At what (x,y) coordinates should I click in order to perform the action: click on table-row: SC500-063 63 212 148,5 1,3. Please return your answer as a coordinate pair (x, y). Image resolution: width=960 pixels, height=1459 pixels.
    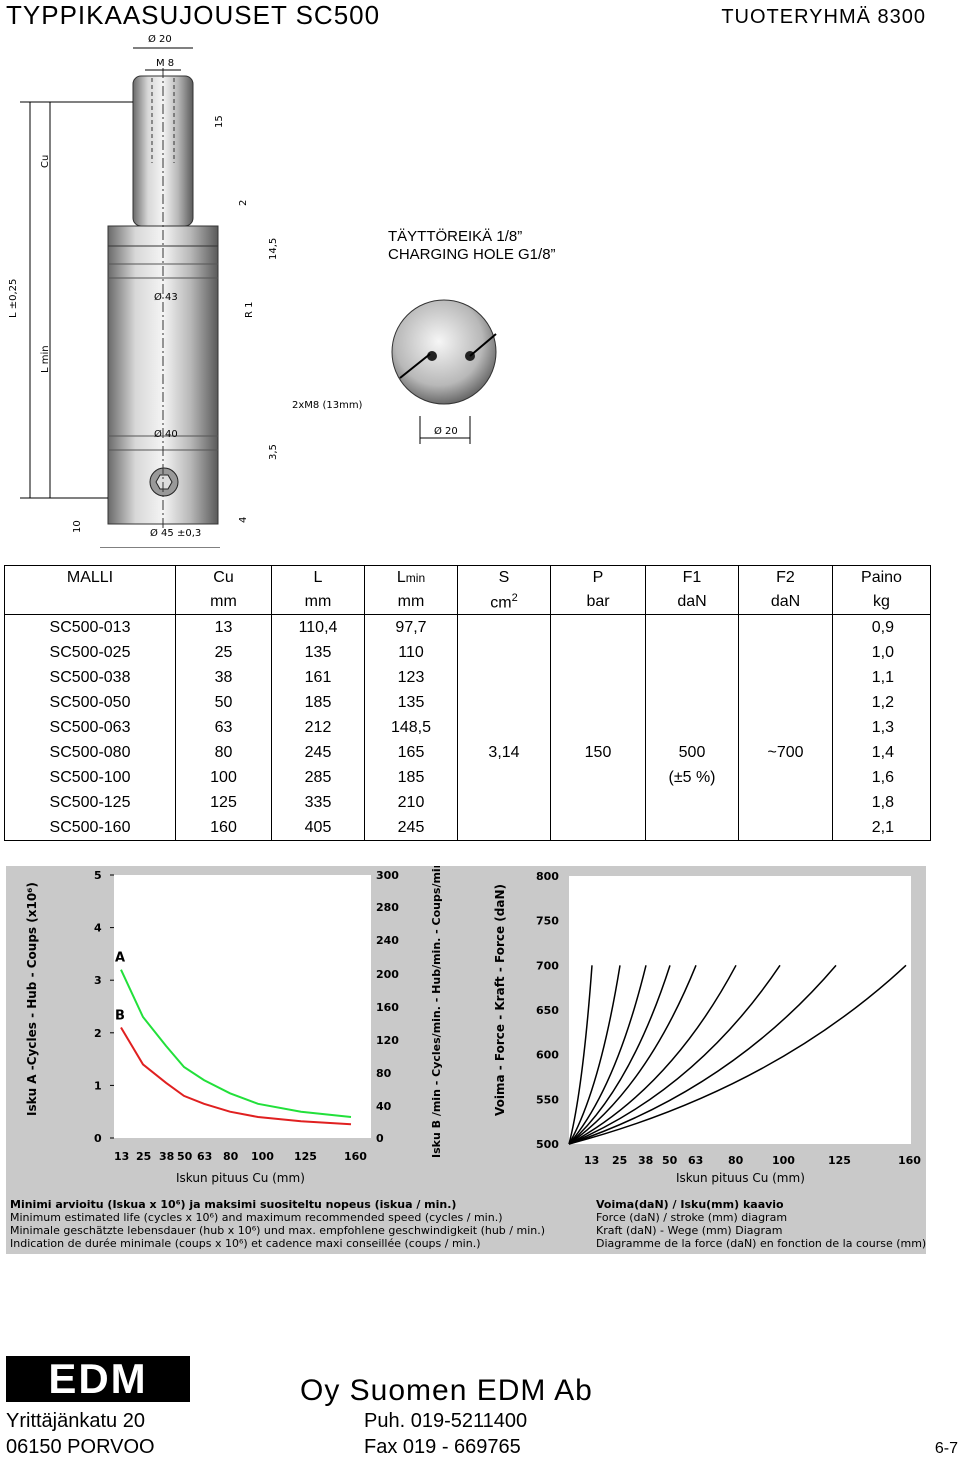
    Looking at the image, I should click on (467, 727).